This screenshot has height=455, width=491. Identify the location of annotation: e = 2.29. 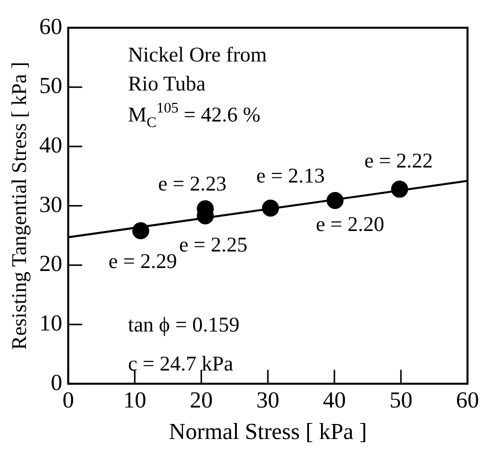
(142, 261).